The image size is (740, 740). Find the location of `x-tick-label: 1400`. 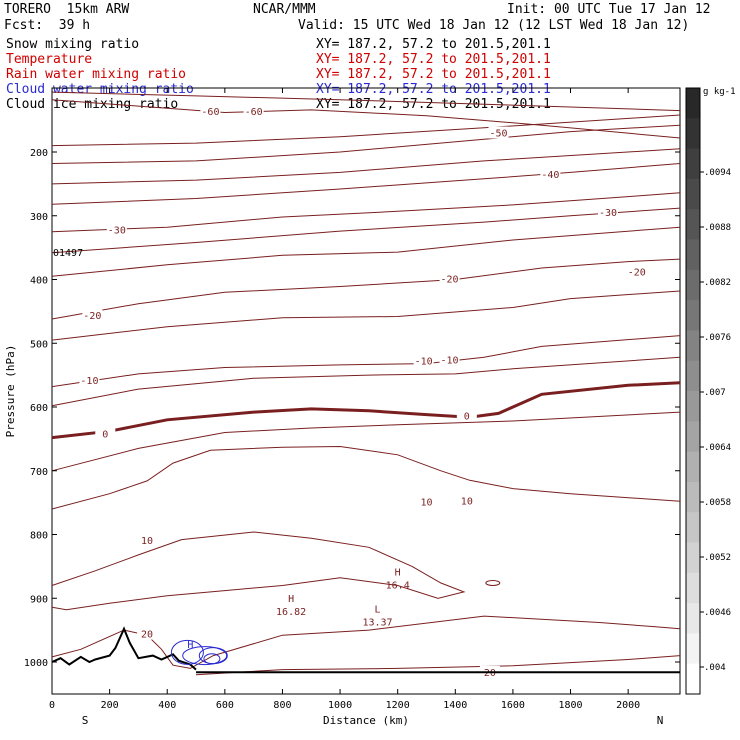

x-tick-label: 1400 is located at coordinates (455, 705).